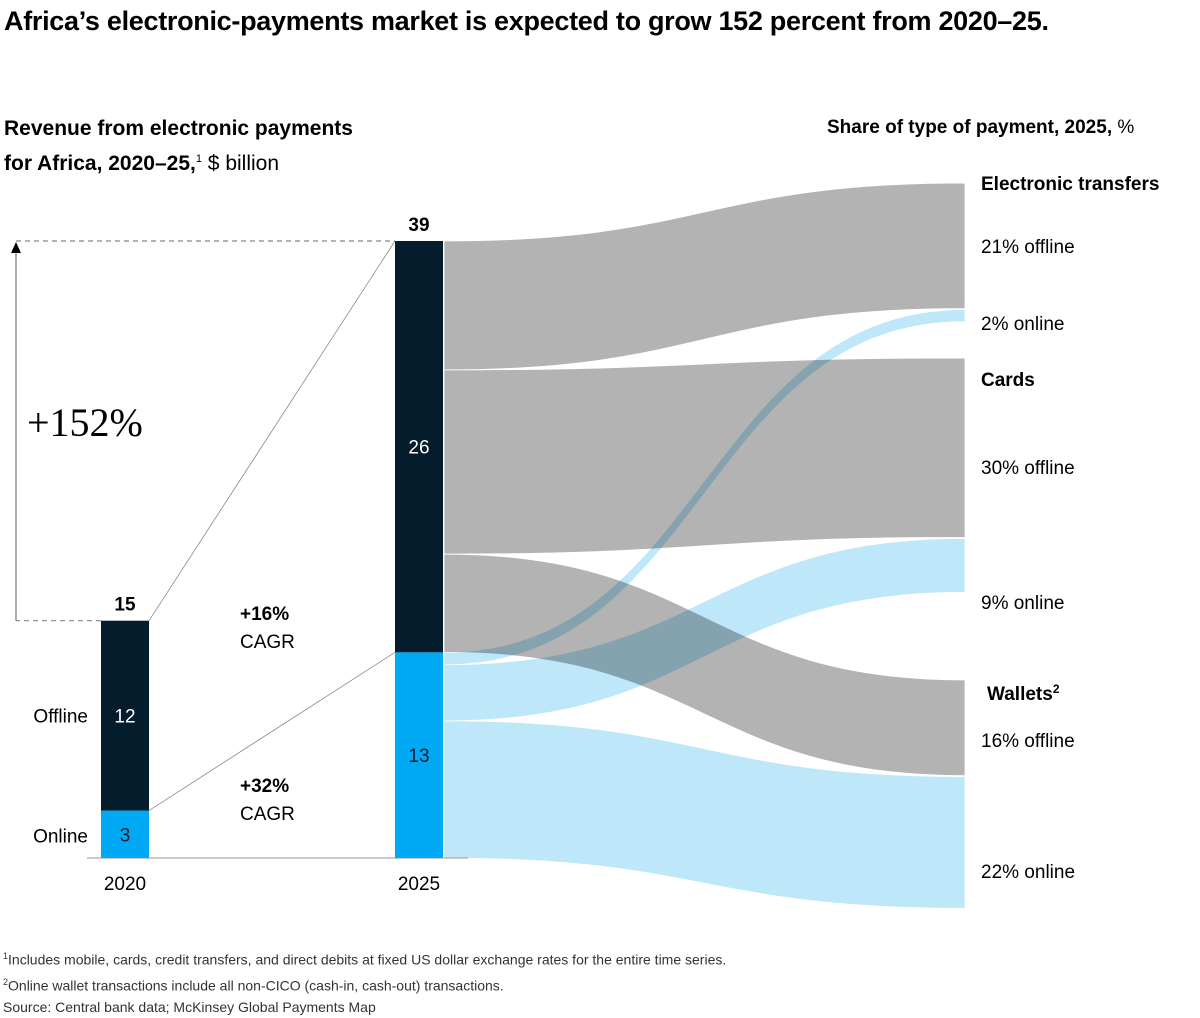 Image resolution: width=1200 pixels, height=1018 pixels. I want to click on left-subtitle-line2: for Africa, 2020–25,, so click(100, 163).